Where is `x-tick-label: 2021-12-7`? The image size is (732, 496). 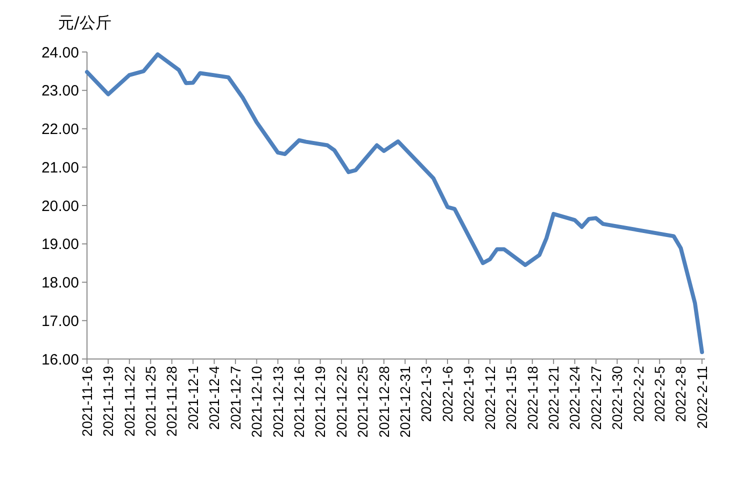 x-tick-label: 2021-12-7 is located at coordinates (235, 398).